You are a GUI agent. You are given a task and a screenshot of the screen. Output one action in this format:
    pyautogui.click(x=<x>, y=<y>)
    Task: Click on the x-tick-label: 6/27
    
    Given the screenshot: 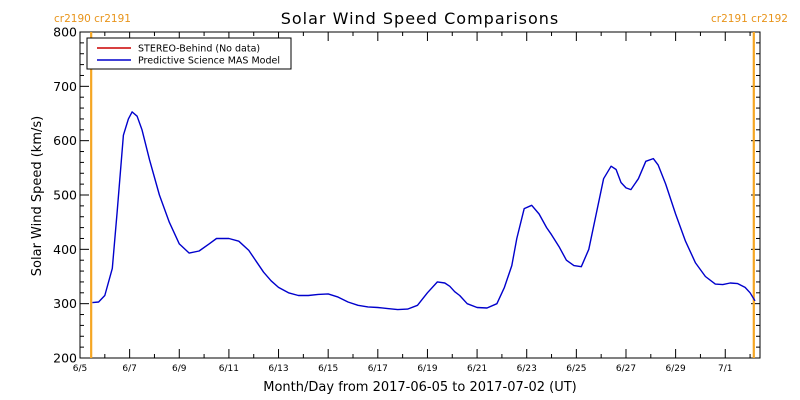 What is the action you would take?
    pyautogui.click(x=626, y=369)
    